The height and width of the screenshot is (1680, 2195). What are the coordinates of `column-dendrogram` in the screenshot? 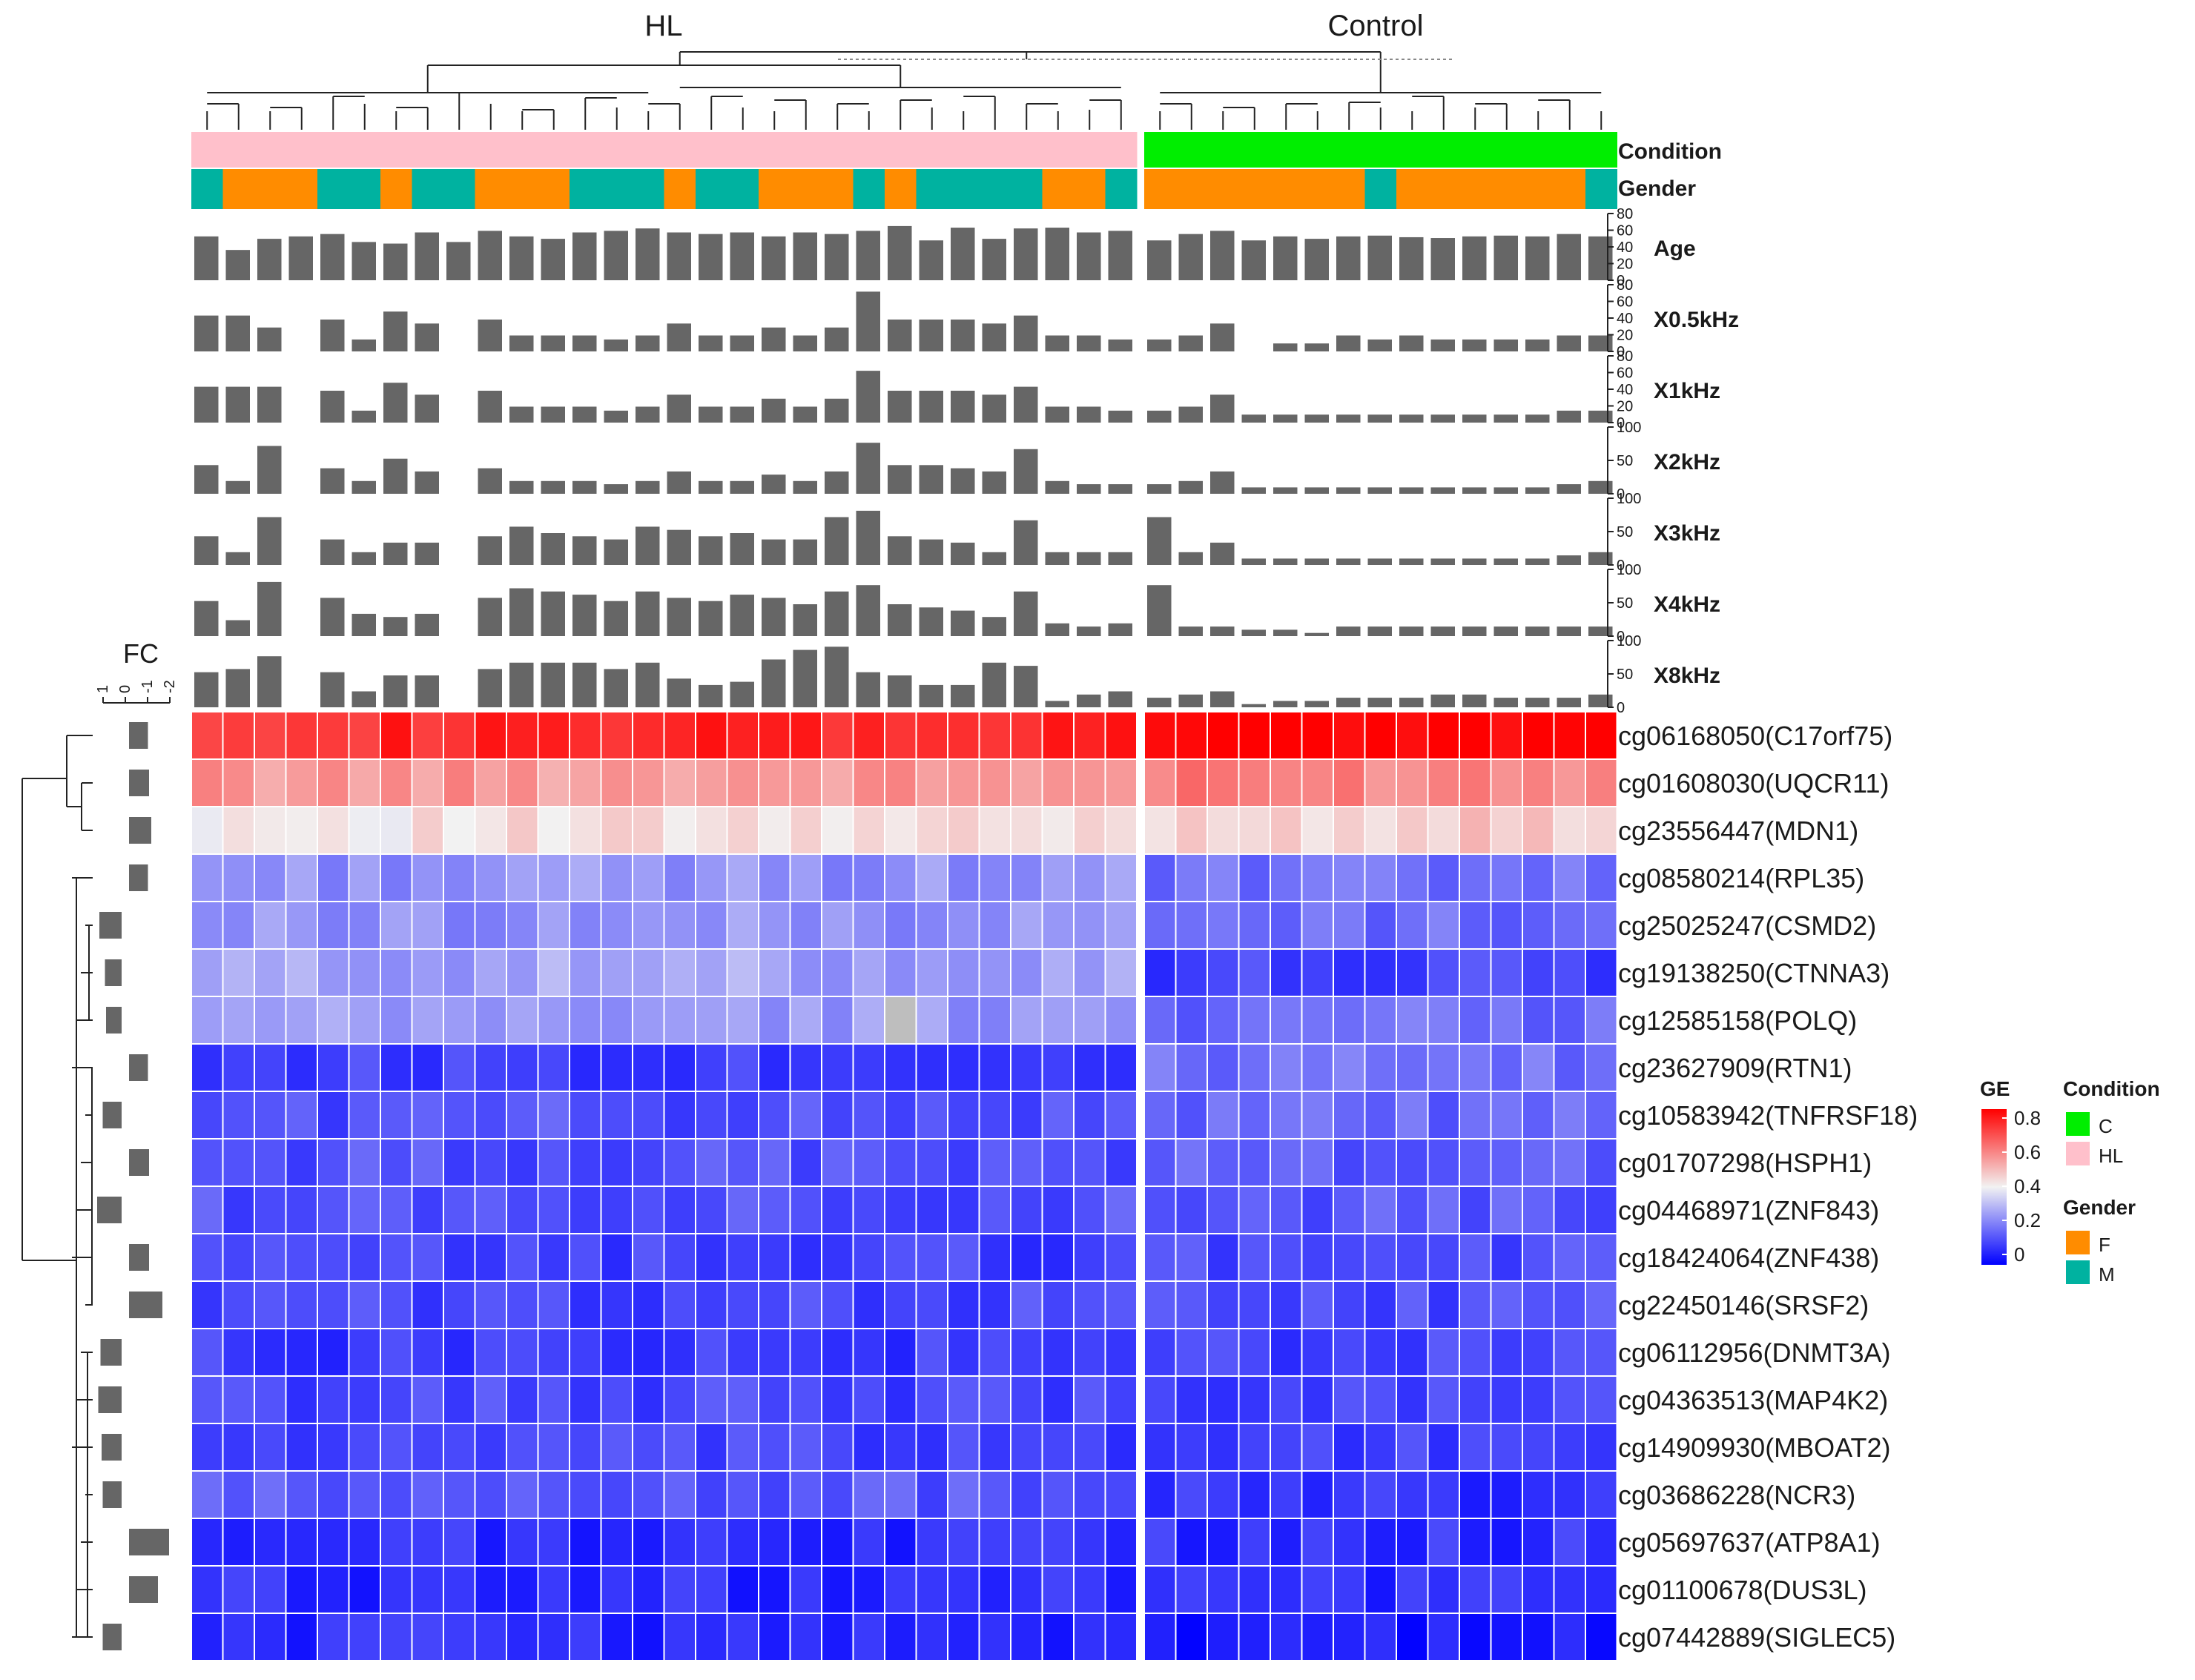 It's located at (904, 90).